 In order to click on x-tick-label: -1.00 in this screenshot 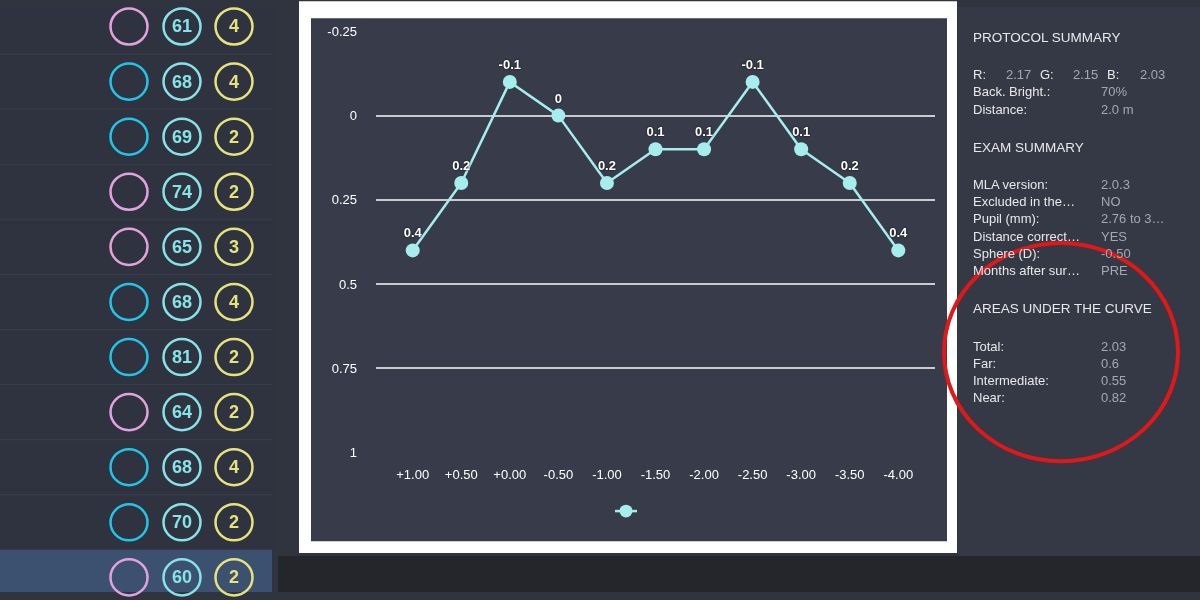, I will do `click(607, 474)`.